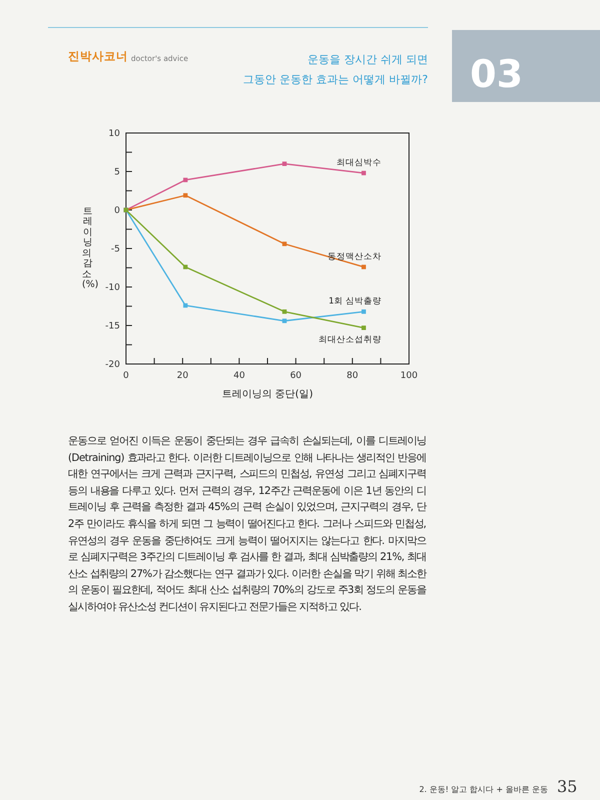 The image size is (600, 800). What do you see at coordinates (355, 301) in the screenshot?
I see `series-label: 1회 심박출량` at bounding box center [355, 301].